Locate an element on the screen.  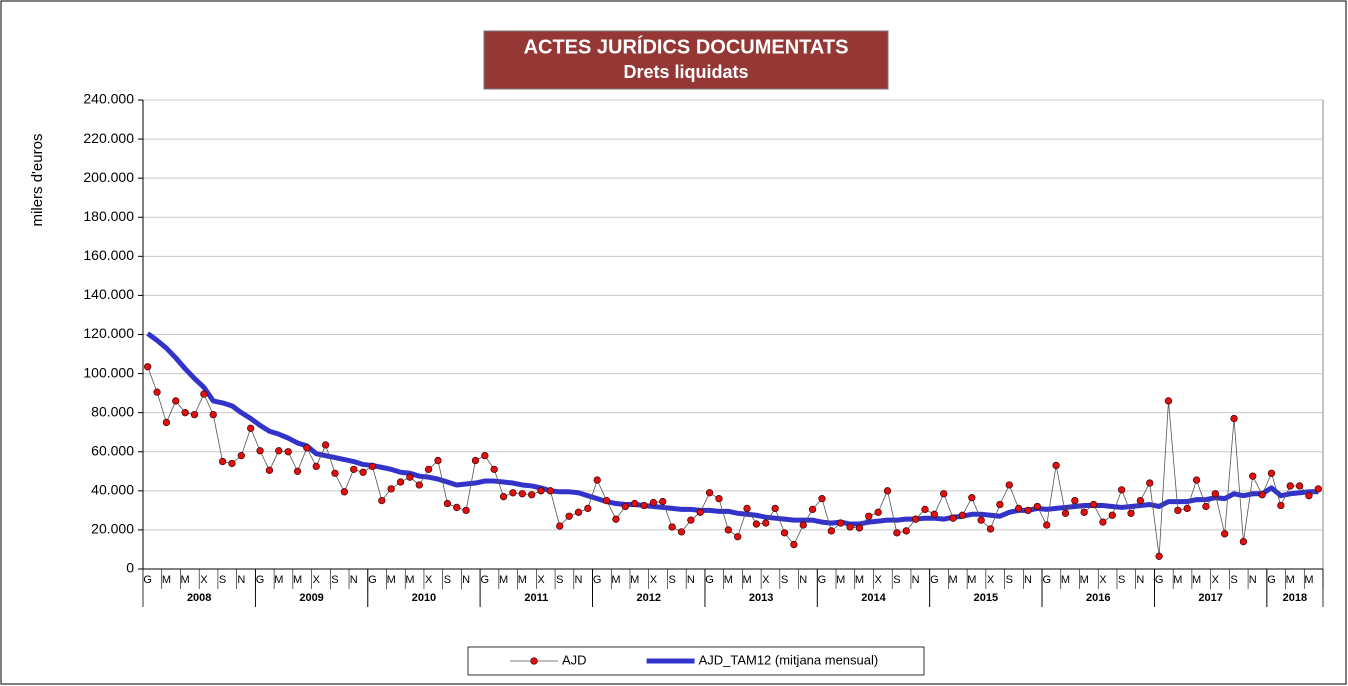
y-tick-label: 0 is located at coordinates (130, 568).